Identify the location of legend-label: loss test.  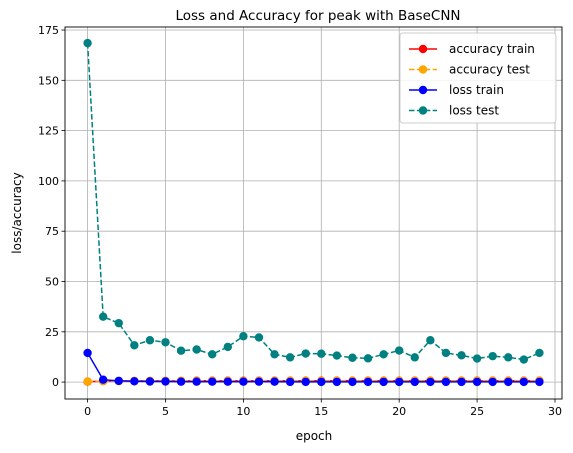
(474, 111).